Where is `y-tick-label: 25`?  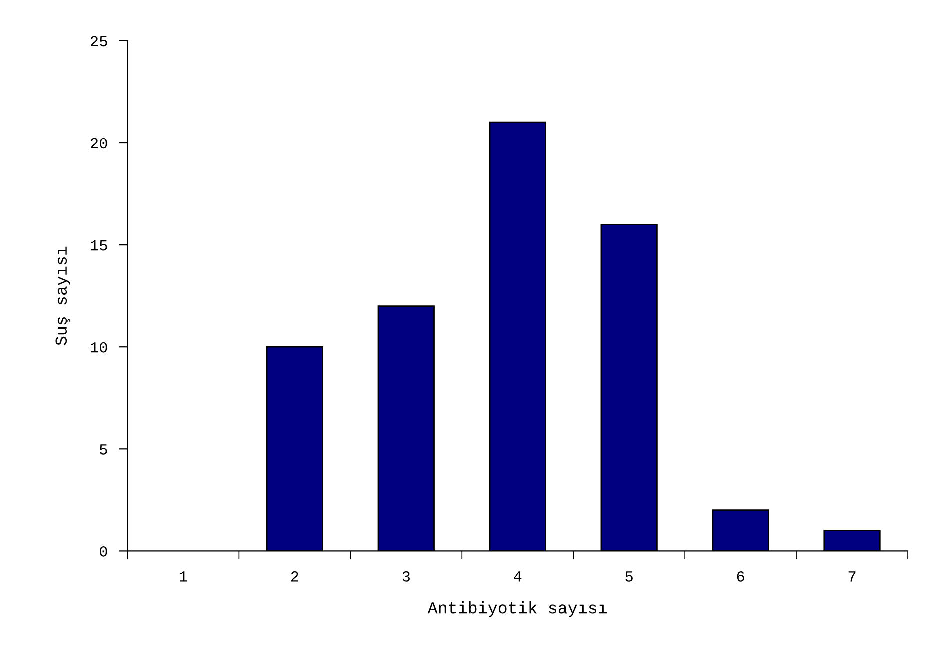 y-tick-label: 25 is located at coordinates (99, 41).